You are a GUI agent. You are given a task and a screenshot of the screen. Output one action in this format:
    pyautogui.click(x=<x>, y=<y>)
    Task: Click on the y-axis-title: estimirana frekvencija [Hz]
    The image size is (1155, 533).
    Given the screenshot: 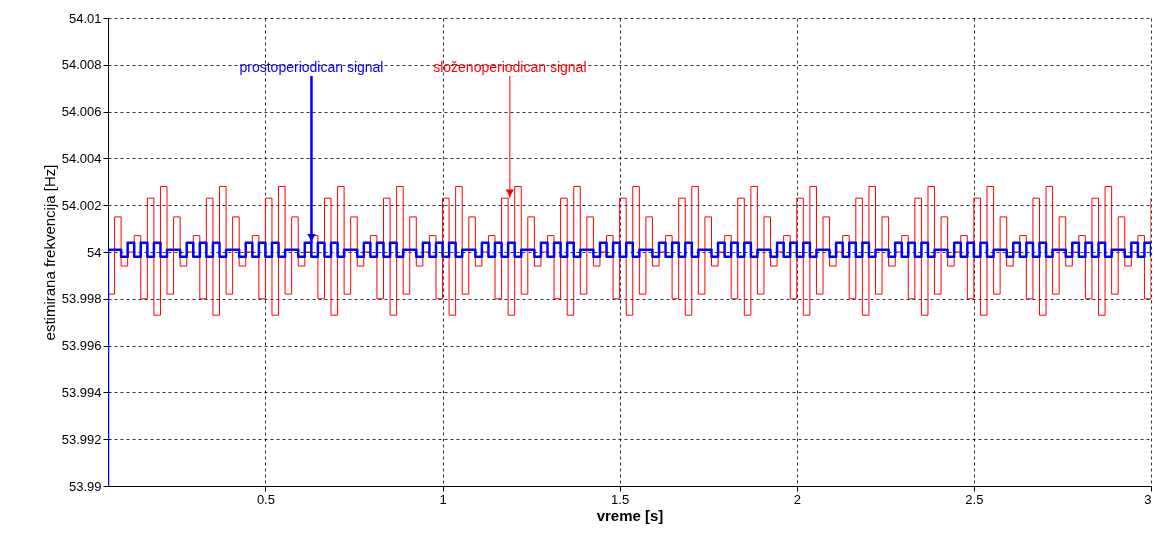 What is the action you would take?
    pyautogui.click(x=49, y=252)
    